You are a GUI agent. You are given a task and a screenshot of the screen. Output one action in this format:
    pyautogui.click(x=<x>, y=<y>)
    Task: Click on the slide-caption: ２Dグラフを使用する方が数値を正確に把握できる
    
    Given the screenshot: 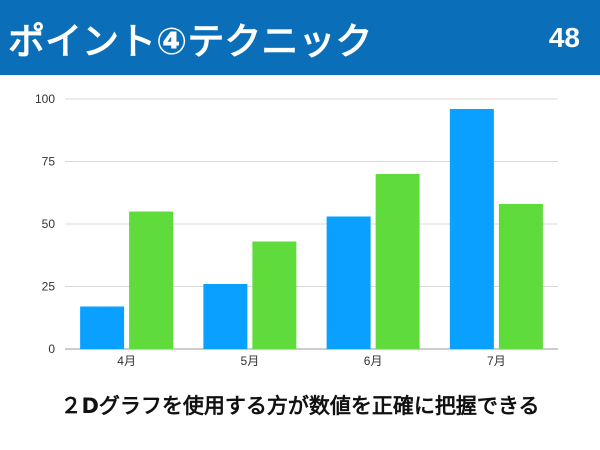 What is the action you would take?
    pyautogui.click(x=300, y=406)
    